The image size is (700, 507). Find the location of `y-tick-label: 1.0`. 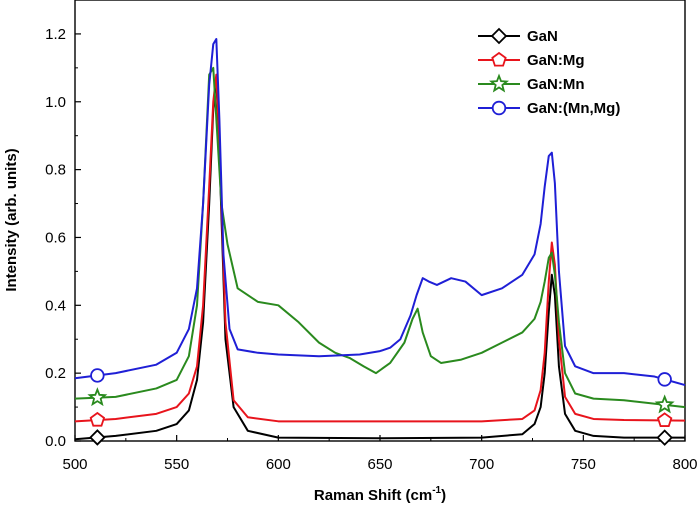

y-tick-label: 1.0 is located at coordinates (55, 102).